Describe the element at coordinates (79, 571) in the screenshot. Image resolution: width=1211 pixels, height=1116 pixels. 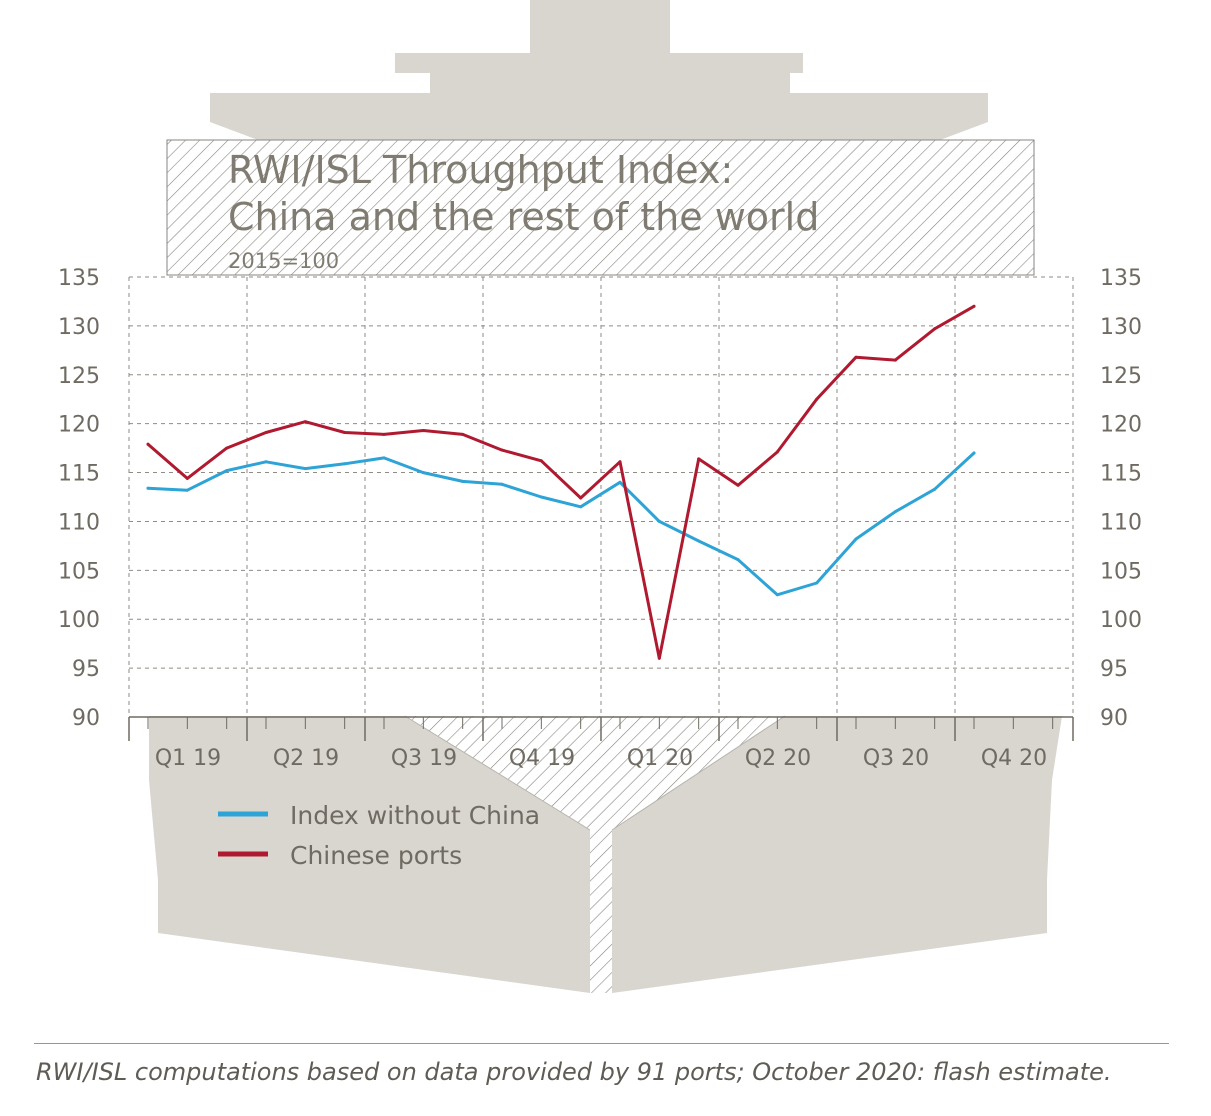
I see `y-tick-label-left-105: 105` at that location.